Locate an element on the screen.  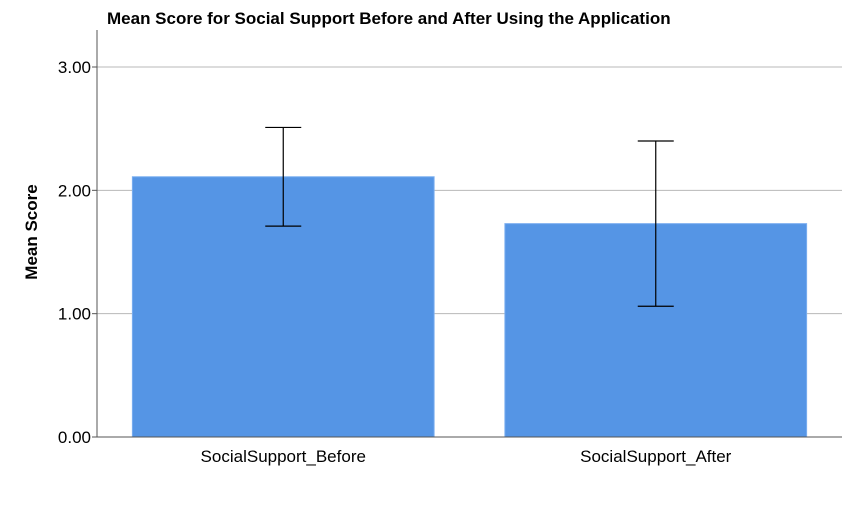
y-tick-label: 3.00 is located at coordinates (74, 67).